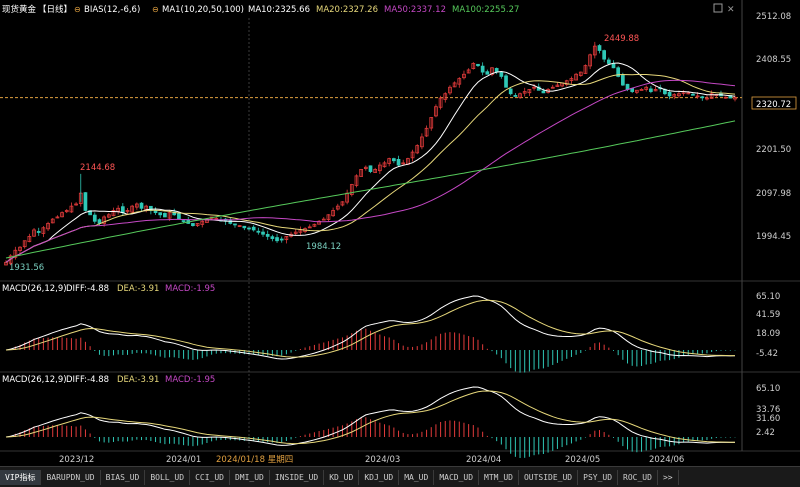 The width and height of the screenshot is (800, 487). What do you see at coordinates (71, 477) in the screenshot?
I see `indicator-tab: BARUPDN_UD` at bounding box center [71, 477].